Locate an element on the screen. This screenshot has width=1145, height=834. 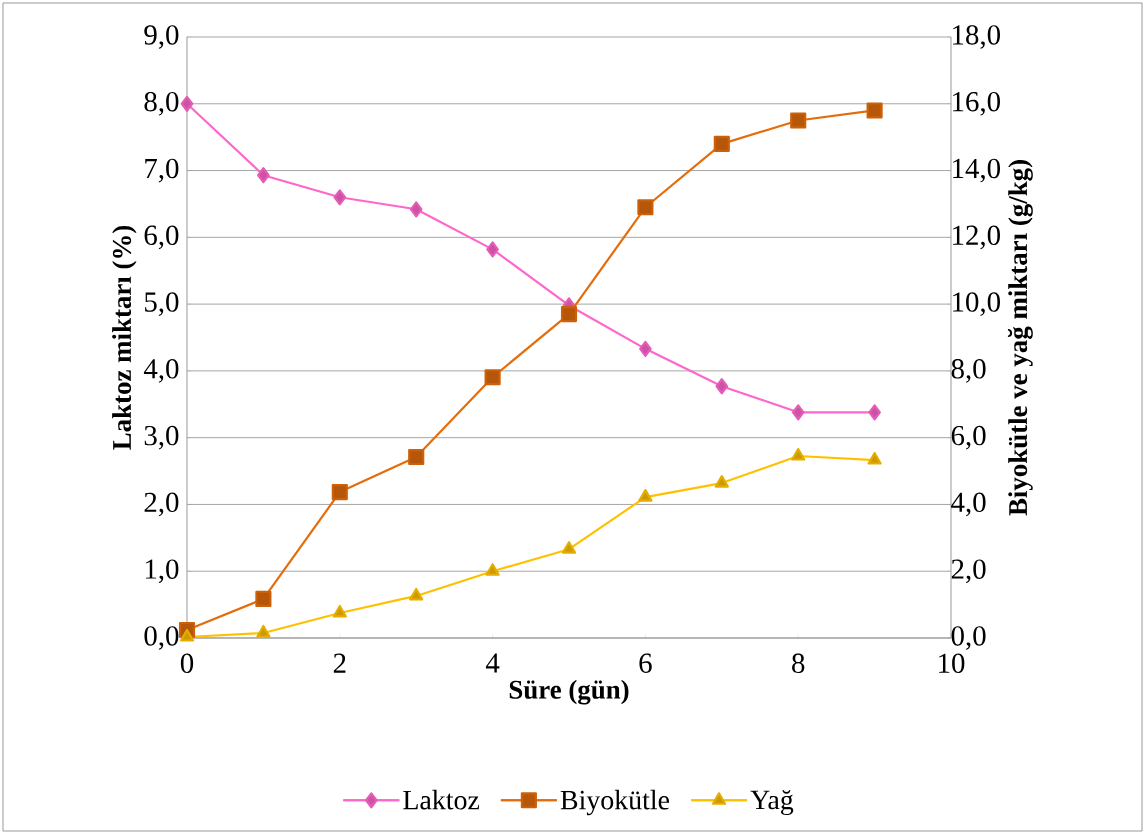
y-tick-label: 4,0 is located at coordinates (161, 371).